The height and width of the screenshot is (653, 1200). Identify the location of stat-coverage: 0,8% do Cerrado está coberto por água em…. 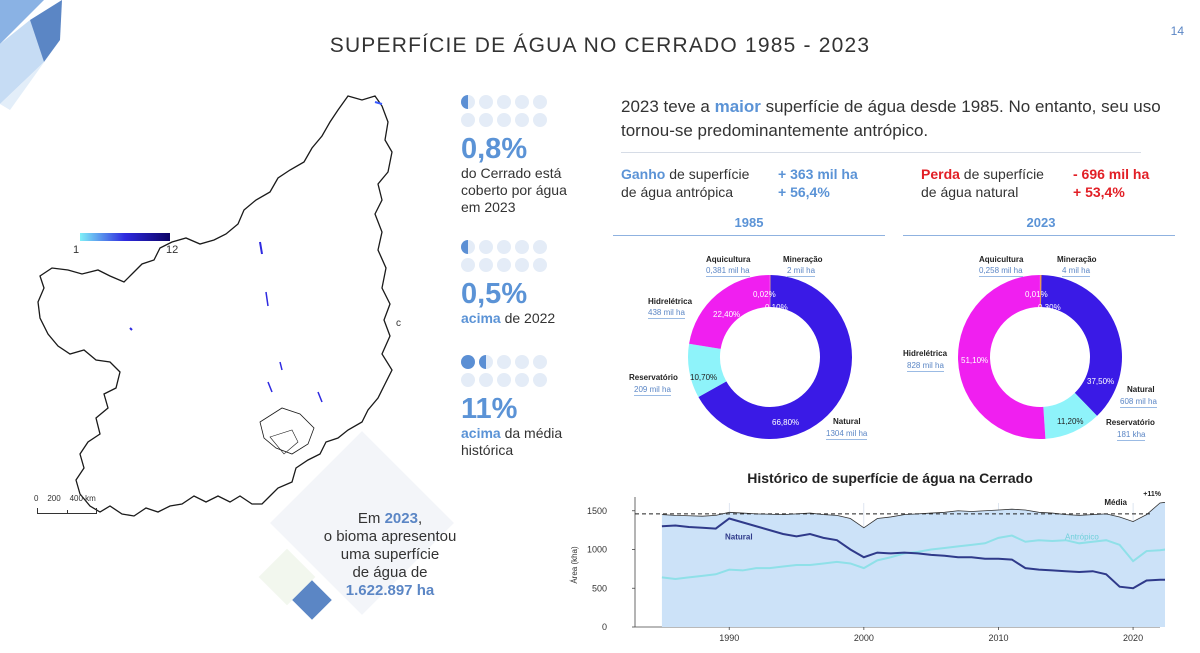
(536, 155).